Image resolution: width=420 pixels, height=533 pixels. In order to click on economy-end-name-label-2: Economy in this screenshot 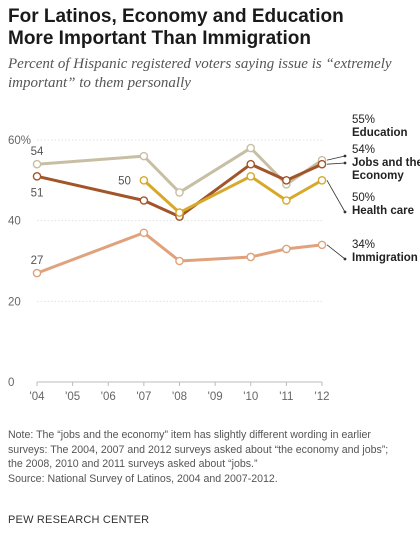, I will do `click(378, 176)`.